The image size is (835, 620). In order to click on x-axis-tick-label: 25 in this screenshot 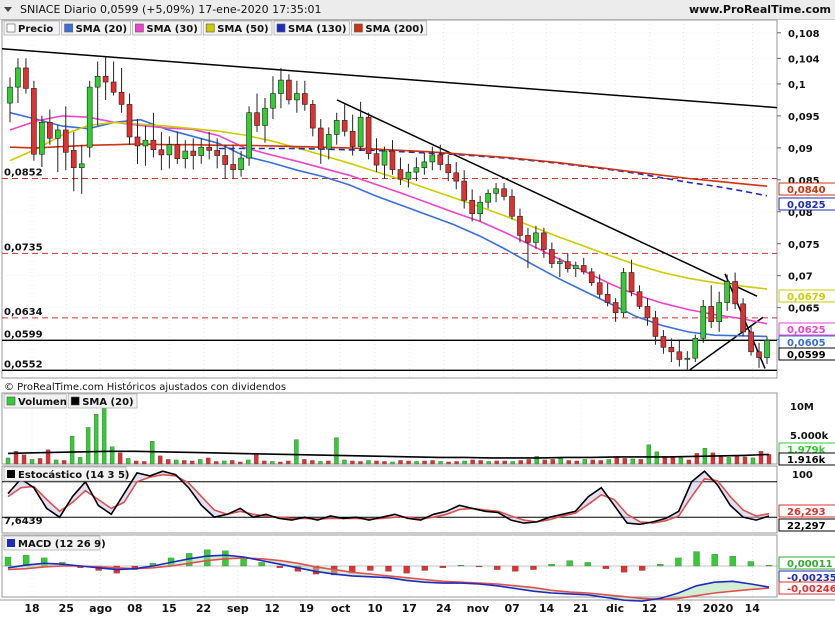, I will do `click(66, 608)`.